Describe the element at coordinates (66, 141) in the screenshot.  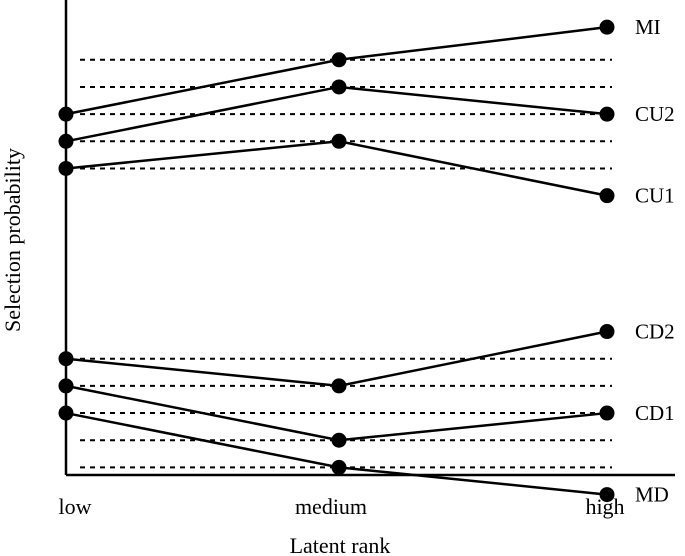
I see `point-cu2-low` at that location.